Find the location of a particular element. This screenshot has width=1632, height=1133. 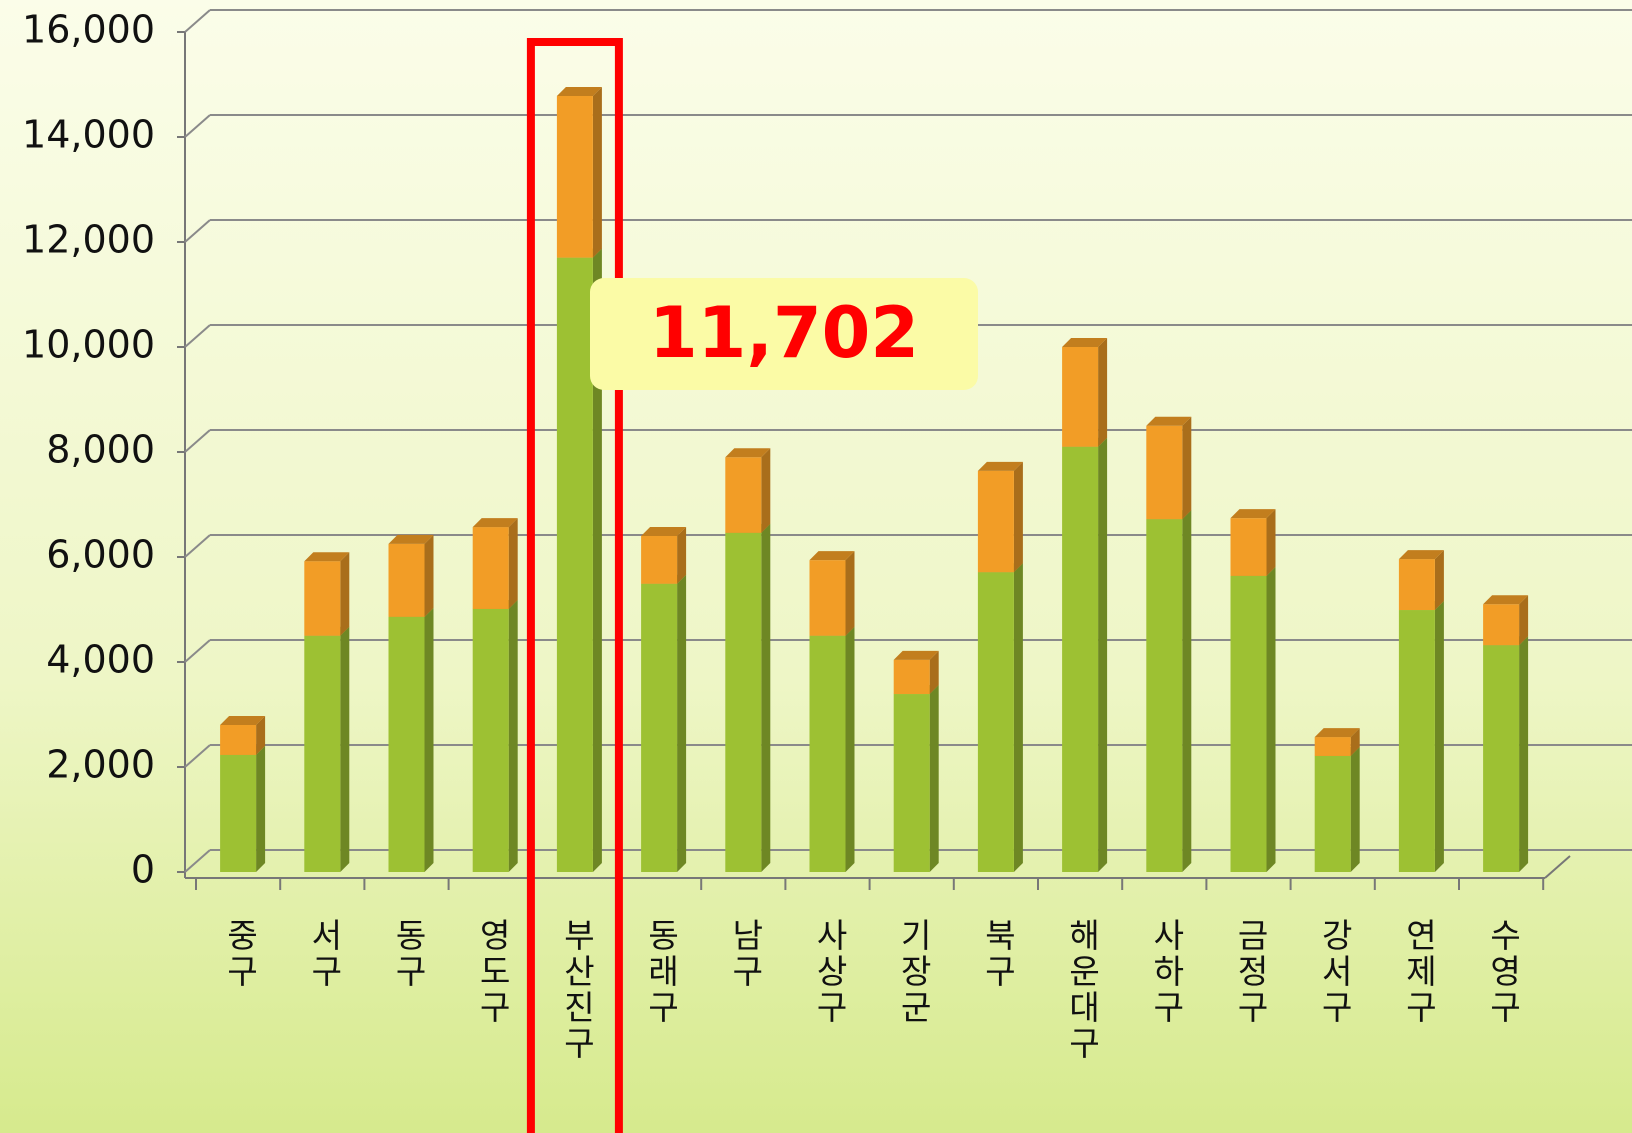

x-tick-label: 사상구 is located at coordinates (829, 972).